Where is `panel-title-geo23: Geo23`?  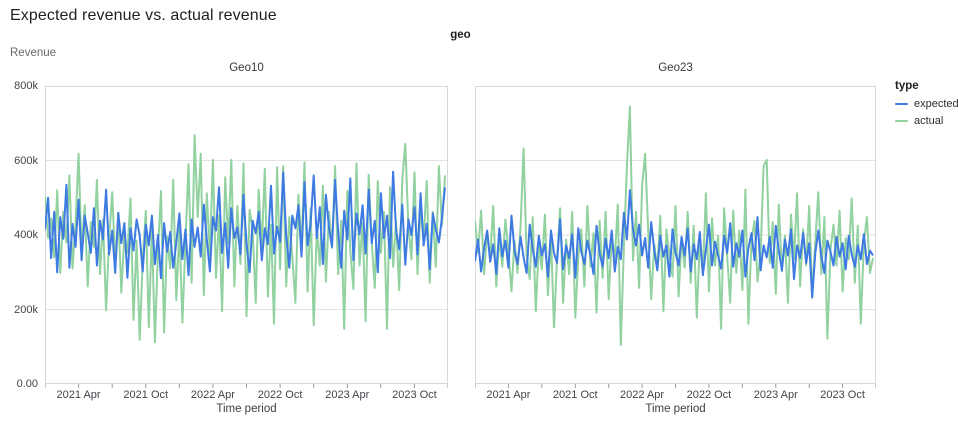
panel-title-geo23: Geo23 is located at coordinates (675, 68).